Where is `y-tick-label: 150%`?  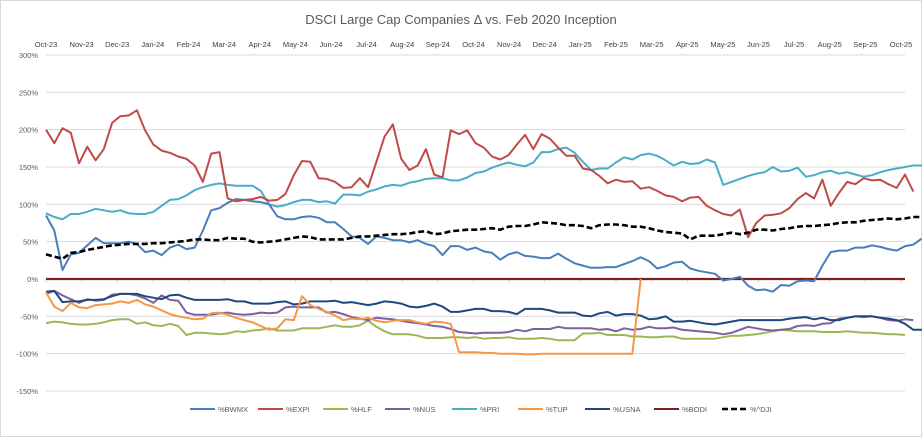 y-tick-label: 150% is located at coordinates (29, 167).